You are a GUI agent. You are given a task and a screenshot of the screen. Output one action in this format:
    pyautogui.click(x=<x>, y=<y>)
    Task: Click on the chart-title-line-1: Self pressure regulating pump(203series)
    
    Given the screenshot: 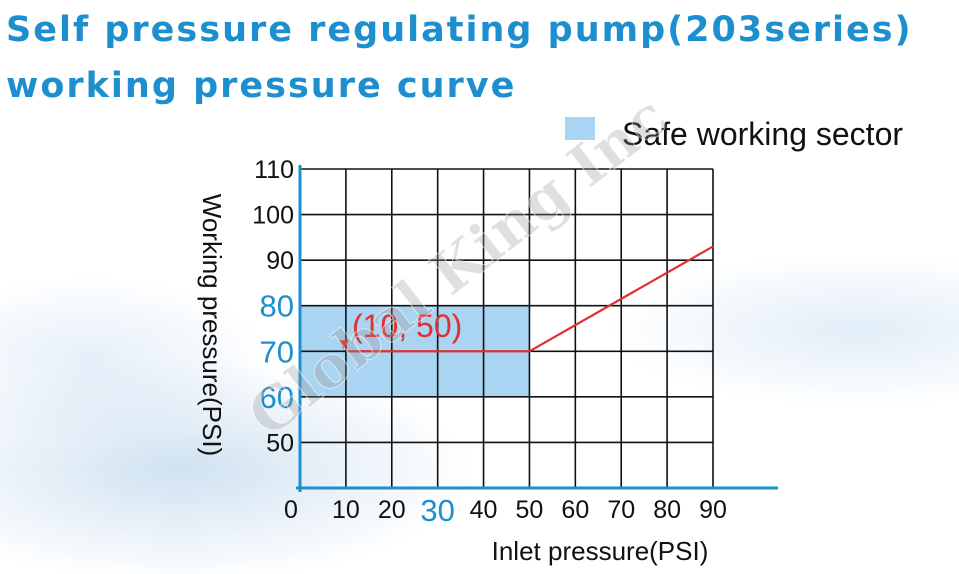 What is the action you would take?
    pyautogui.click(x=459, y=30)
    